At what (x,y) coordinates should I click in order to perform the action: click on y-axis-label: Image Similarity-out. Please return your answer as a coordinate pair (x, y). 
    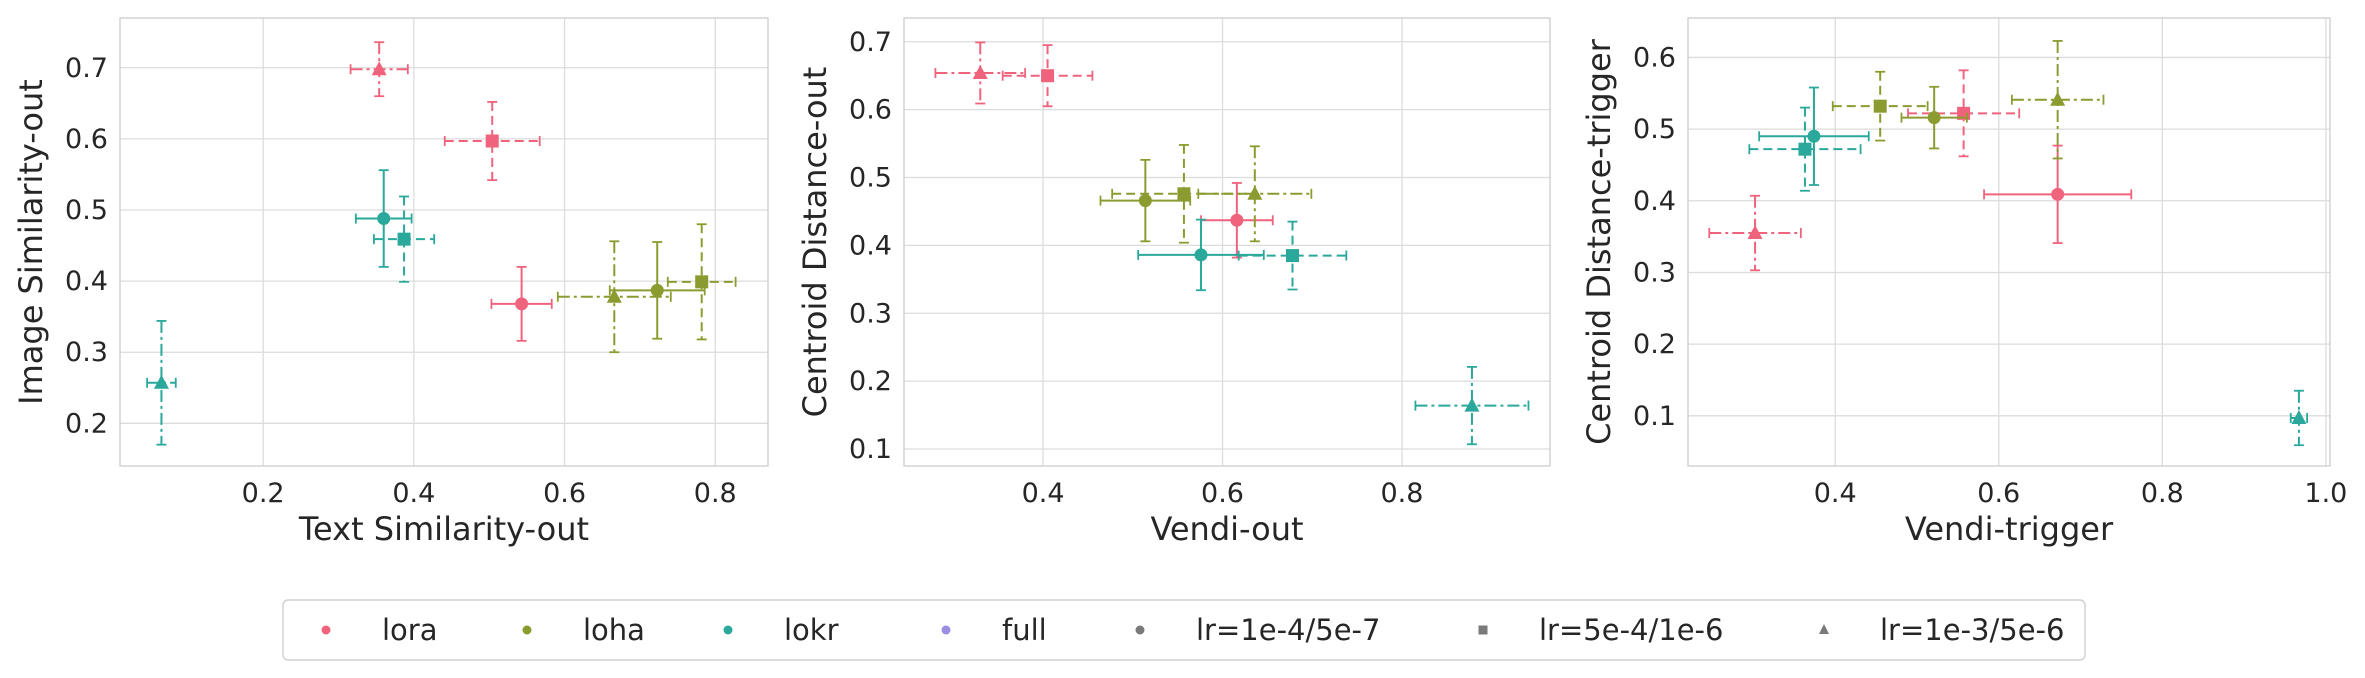
    Looking at the image, I should click on (31, 242).